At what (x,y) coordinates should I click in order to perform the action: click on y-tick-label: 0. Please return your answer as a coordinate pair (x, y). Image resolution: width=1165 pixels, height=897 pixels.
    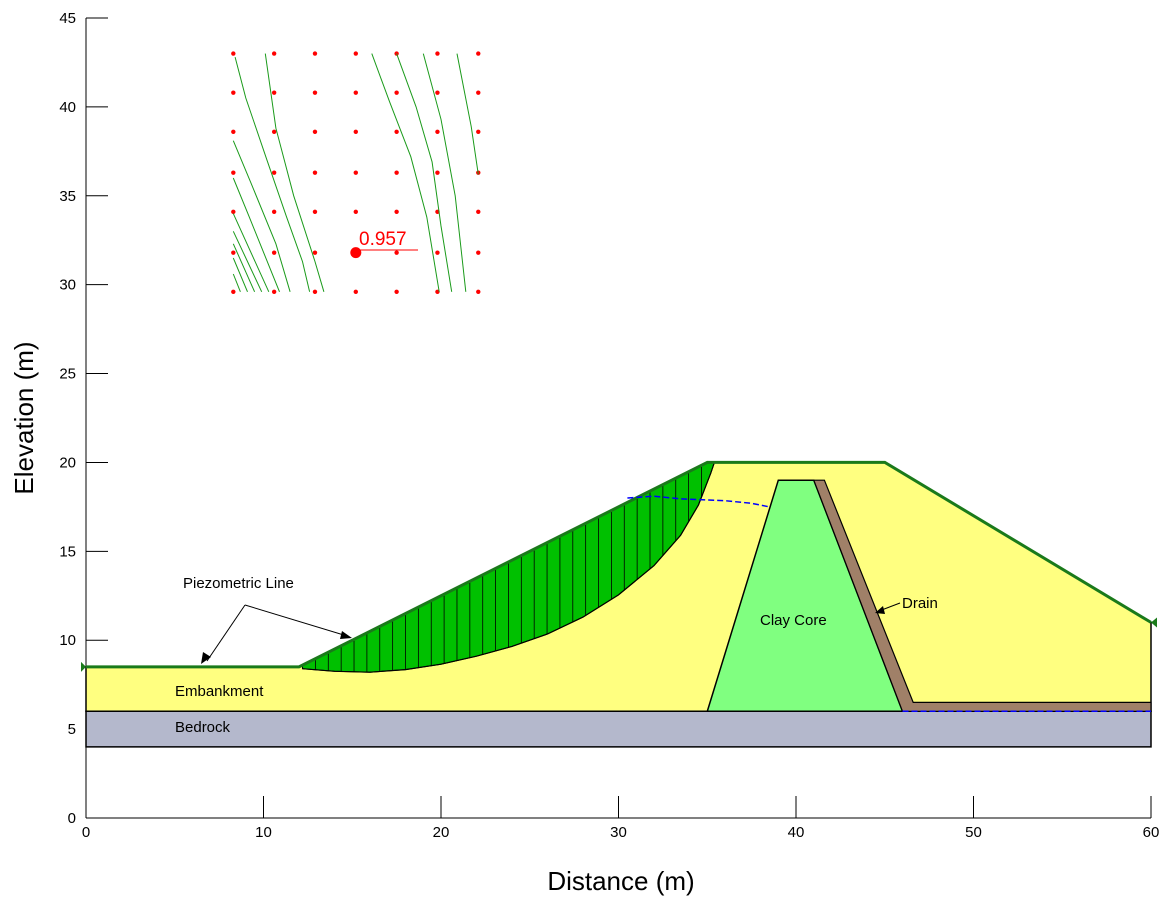
    Looking at the image, I should click on (72, 818).